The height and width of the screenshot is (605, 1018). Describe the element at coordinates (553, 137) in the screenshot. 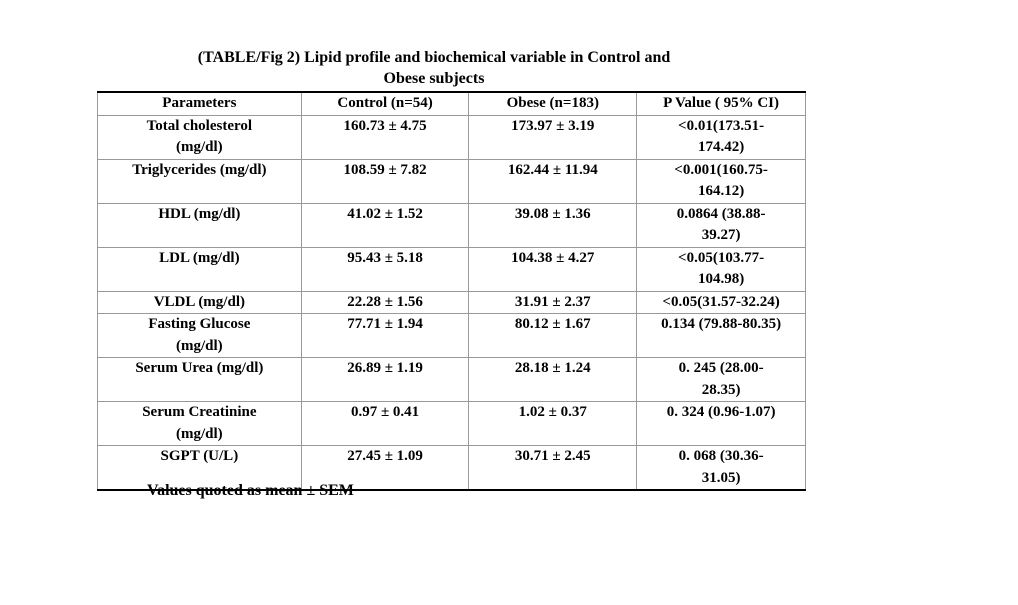

I see `cell-obese-value: 173.97 ± 3.19` at that location.